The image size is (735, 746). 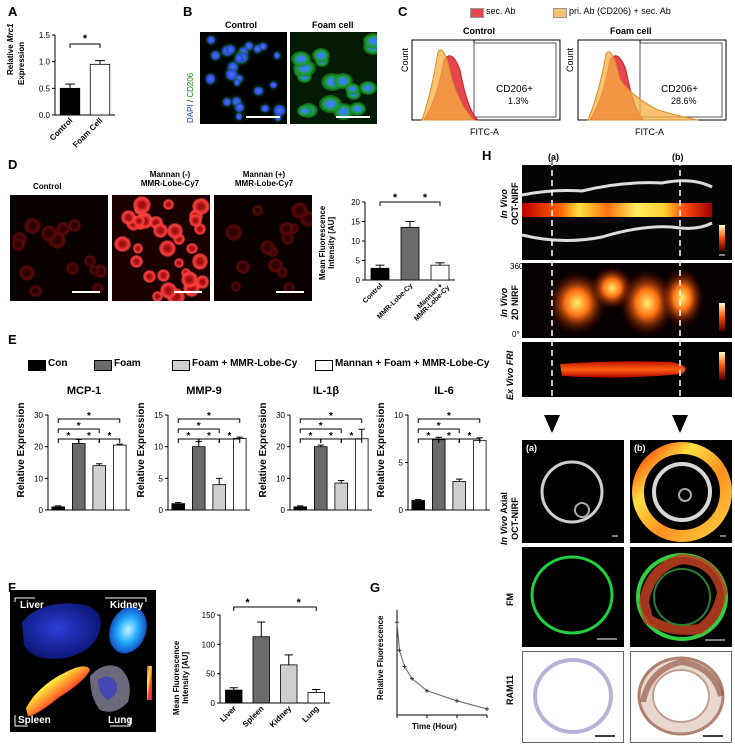 What do you see at coordinates (679, 89) in the screenshot?
I see `panel-c-gate-2: CD206+` at bounding box center [679, 89].